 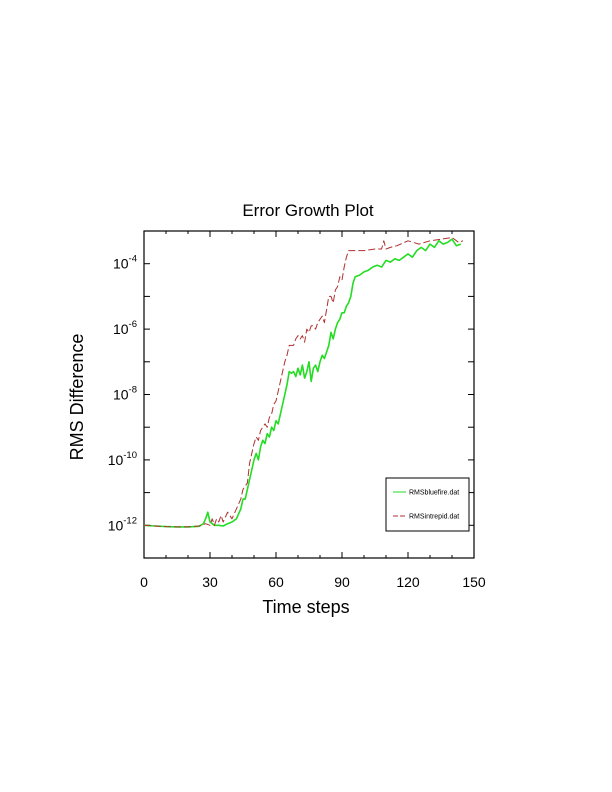 I want to click on y-tick-label: 10⁻⁴, so click(x=125, y=263).